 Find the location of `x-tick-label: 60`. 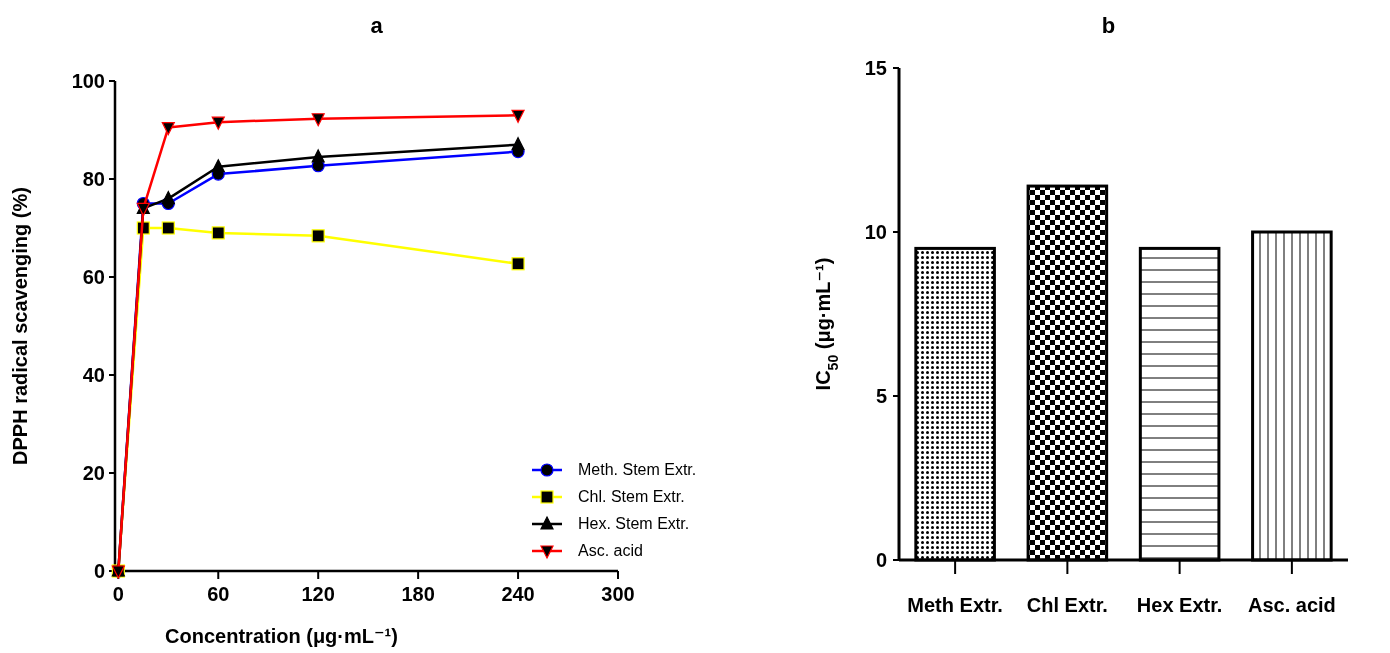

x-tick-label: 60 is located at coordinates (218, 594).